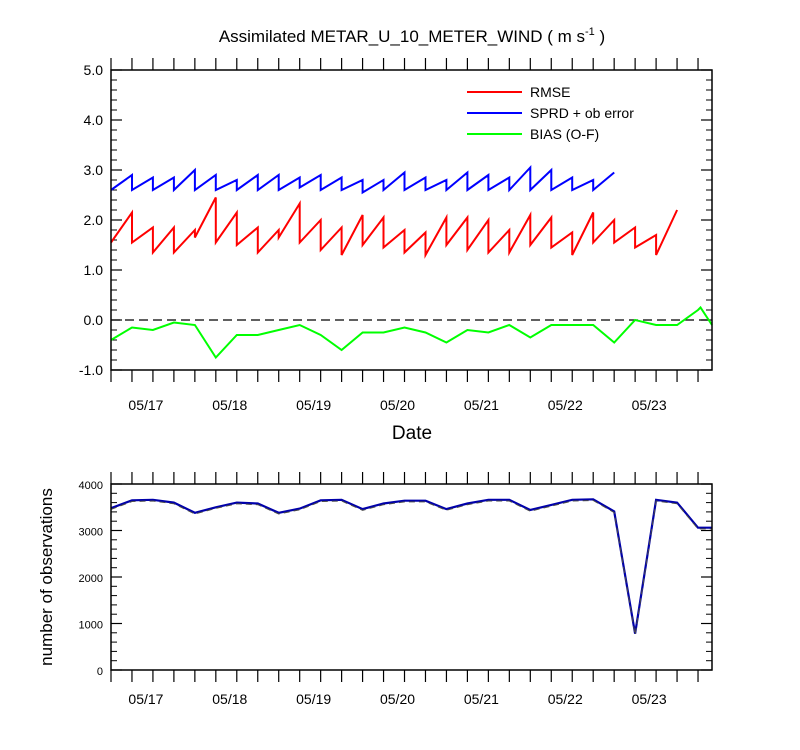 The image size is (800, 750). I want to click on top-y-tick-label: 2.0, so click(94, 220).